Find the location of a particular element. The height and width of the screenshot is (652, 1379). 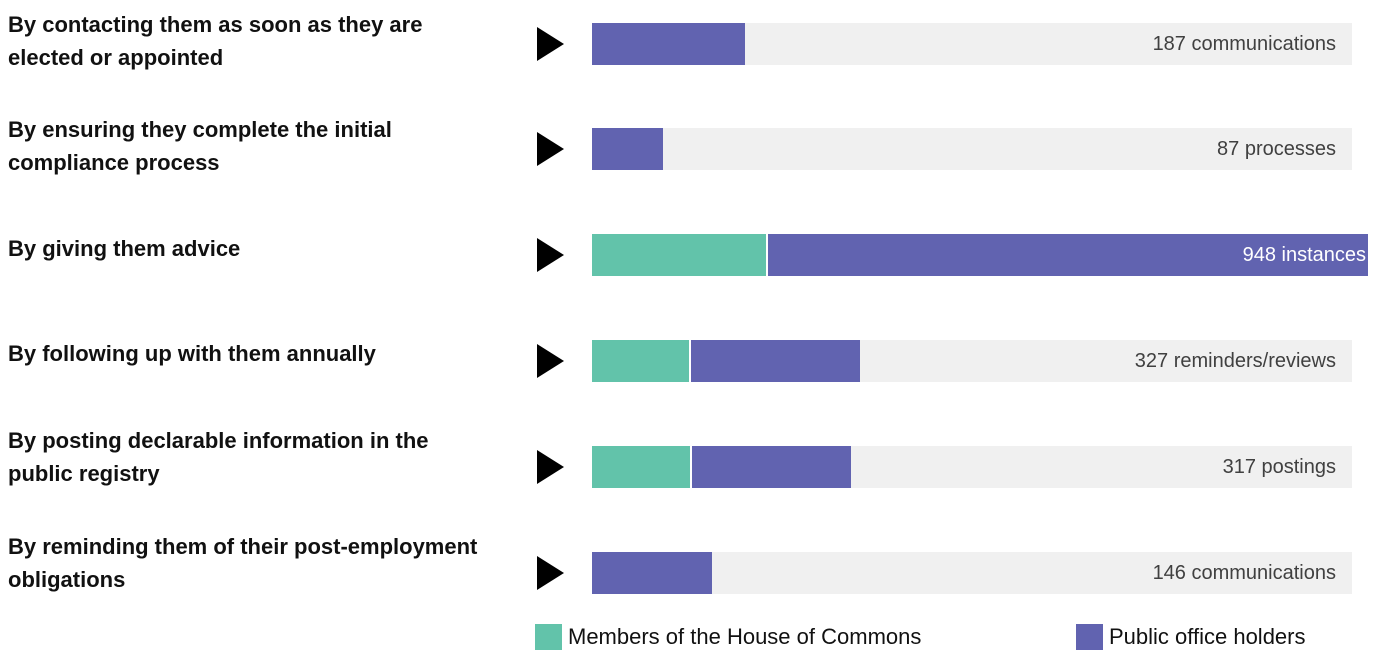

legend-item-members: Members of the House of Commons is located at coordinates (728, 637).